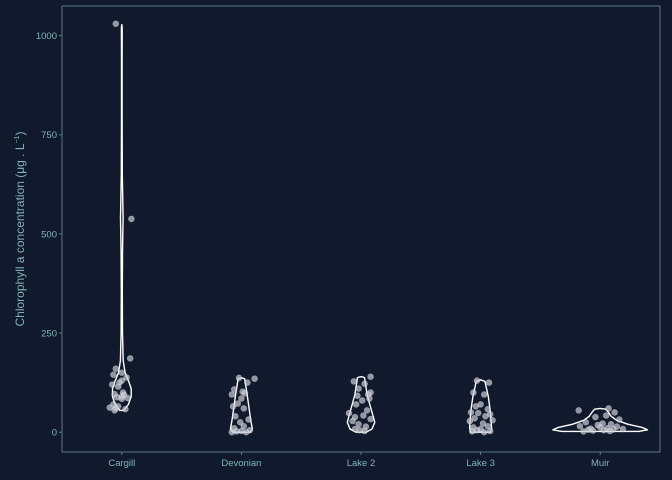 Image resolution: width=672 pixels, height=480 pixels. Describe the element at coordinates (241, 463) in the screenshot. I see `x-tick-label: Devonian` at that location.